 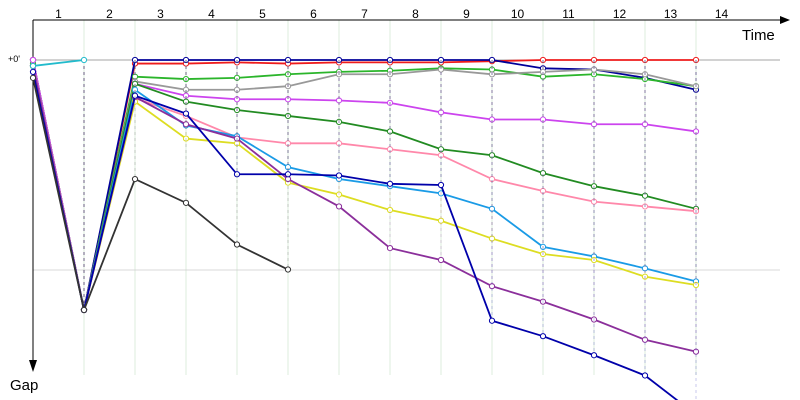 I want to click on x-tick-label: 10, so click(x=518, y=14).